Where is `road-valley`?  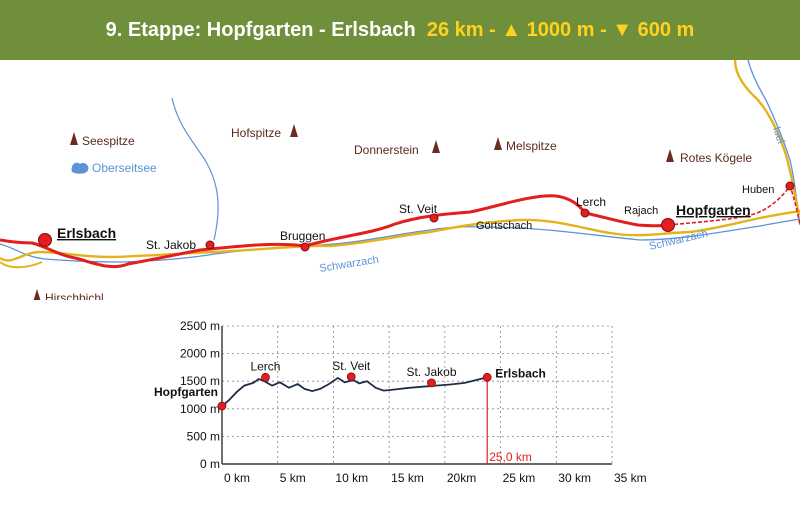
road-valley is located at coordinates (400, 235).